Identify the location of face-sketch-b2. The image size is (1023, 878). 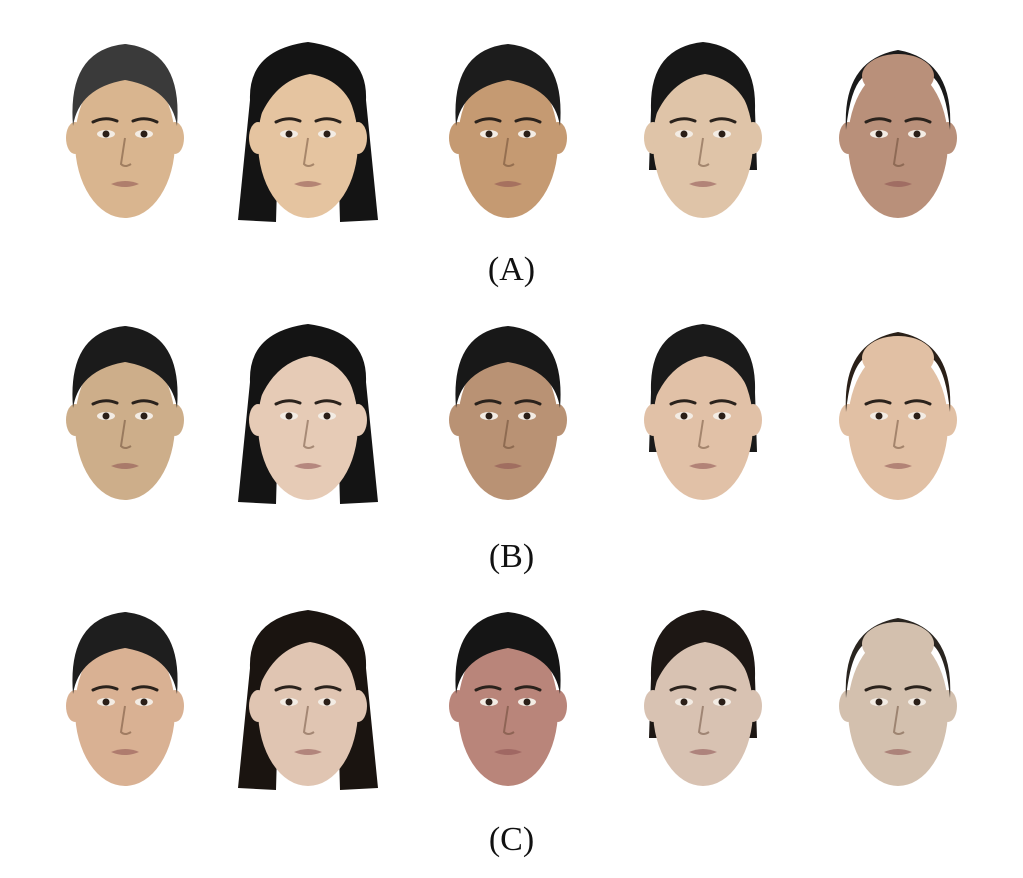
(308, 412).